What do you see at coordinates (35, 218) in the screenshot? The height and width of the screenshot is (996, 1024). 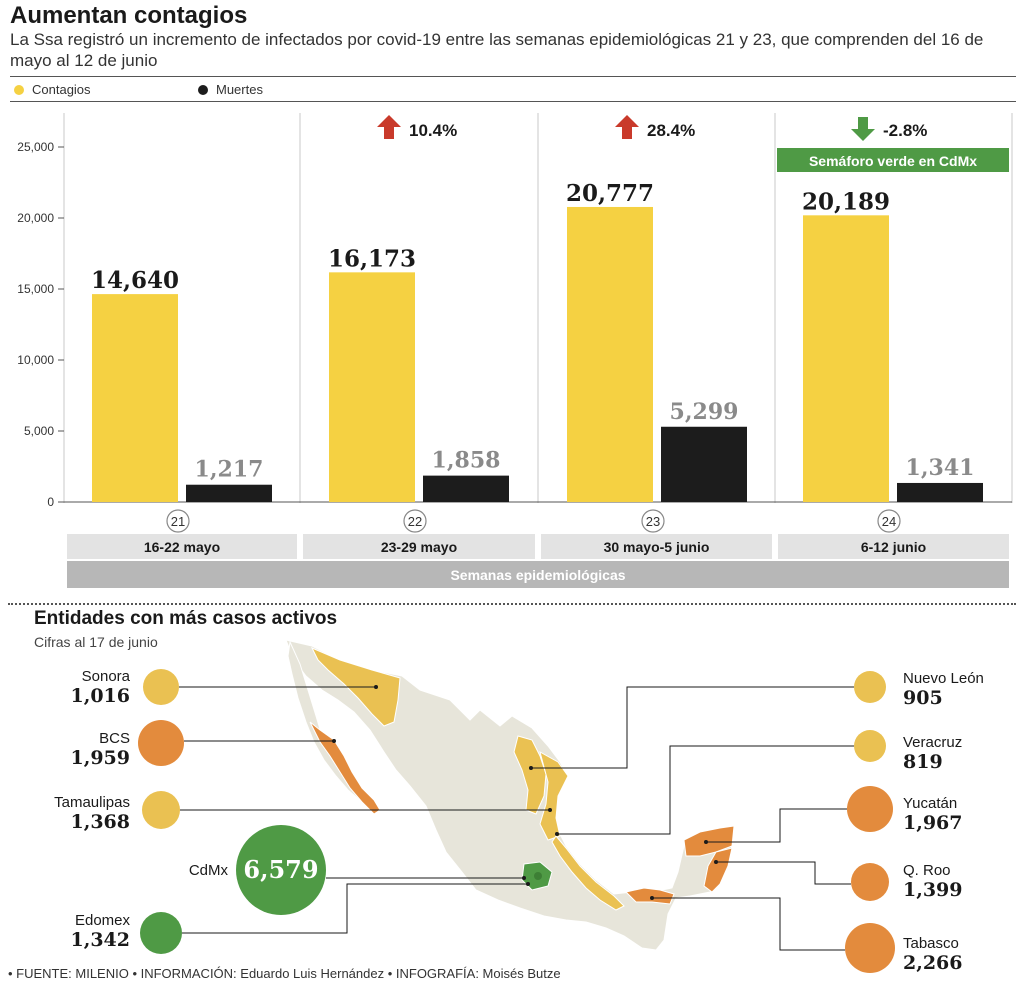 I see `y-tick-label-4: 20,000` at bounding box center [35, 218].